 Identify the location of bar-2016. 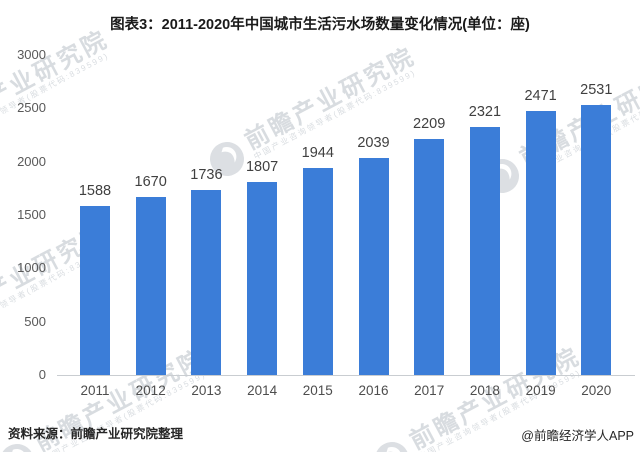
(373, 266).